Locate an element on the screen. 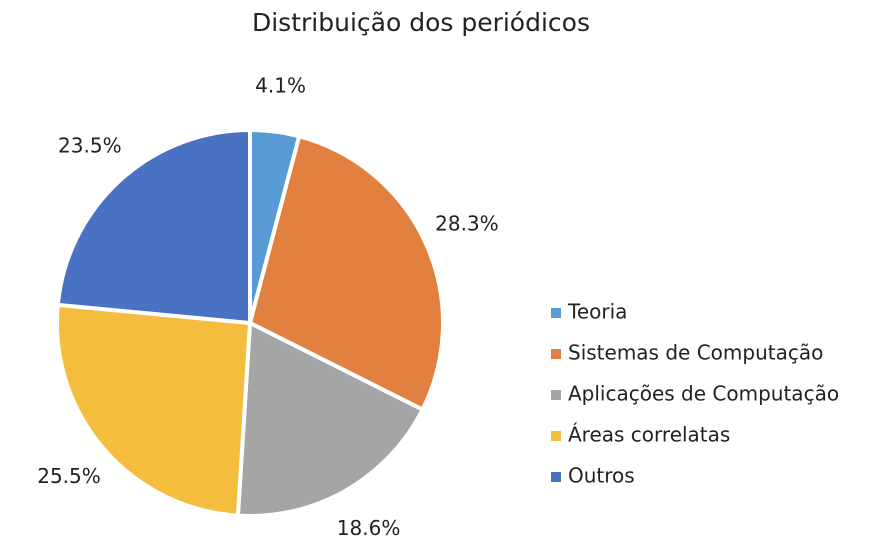 This screenshot has width=873, height=540. chart-title: Distribuição dos periódicos is located at coordinates (421, 22).